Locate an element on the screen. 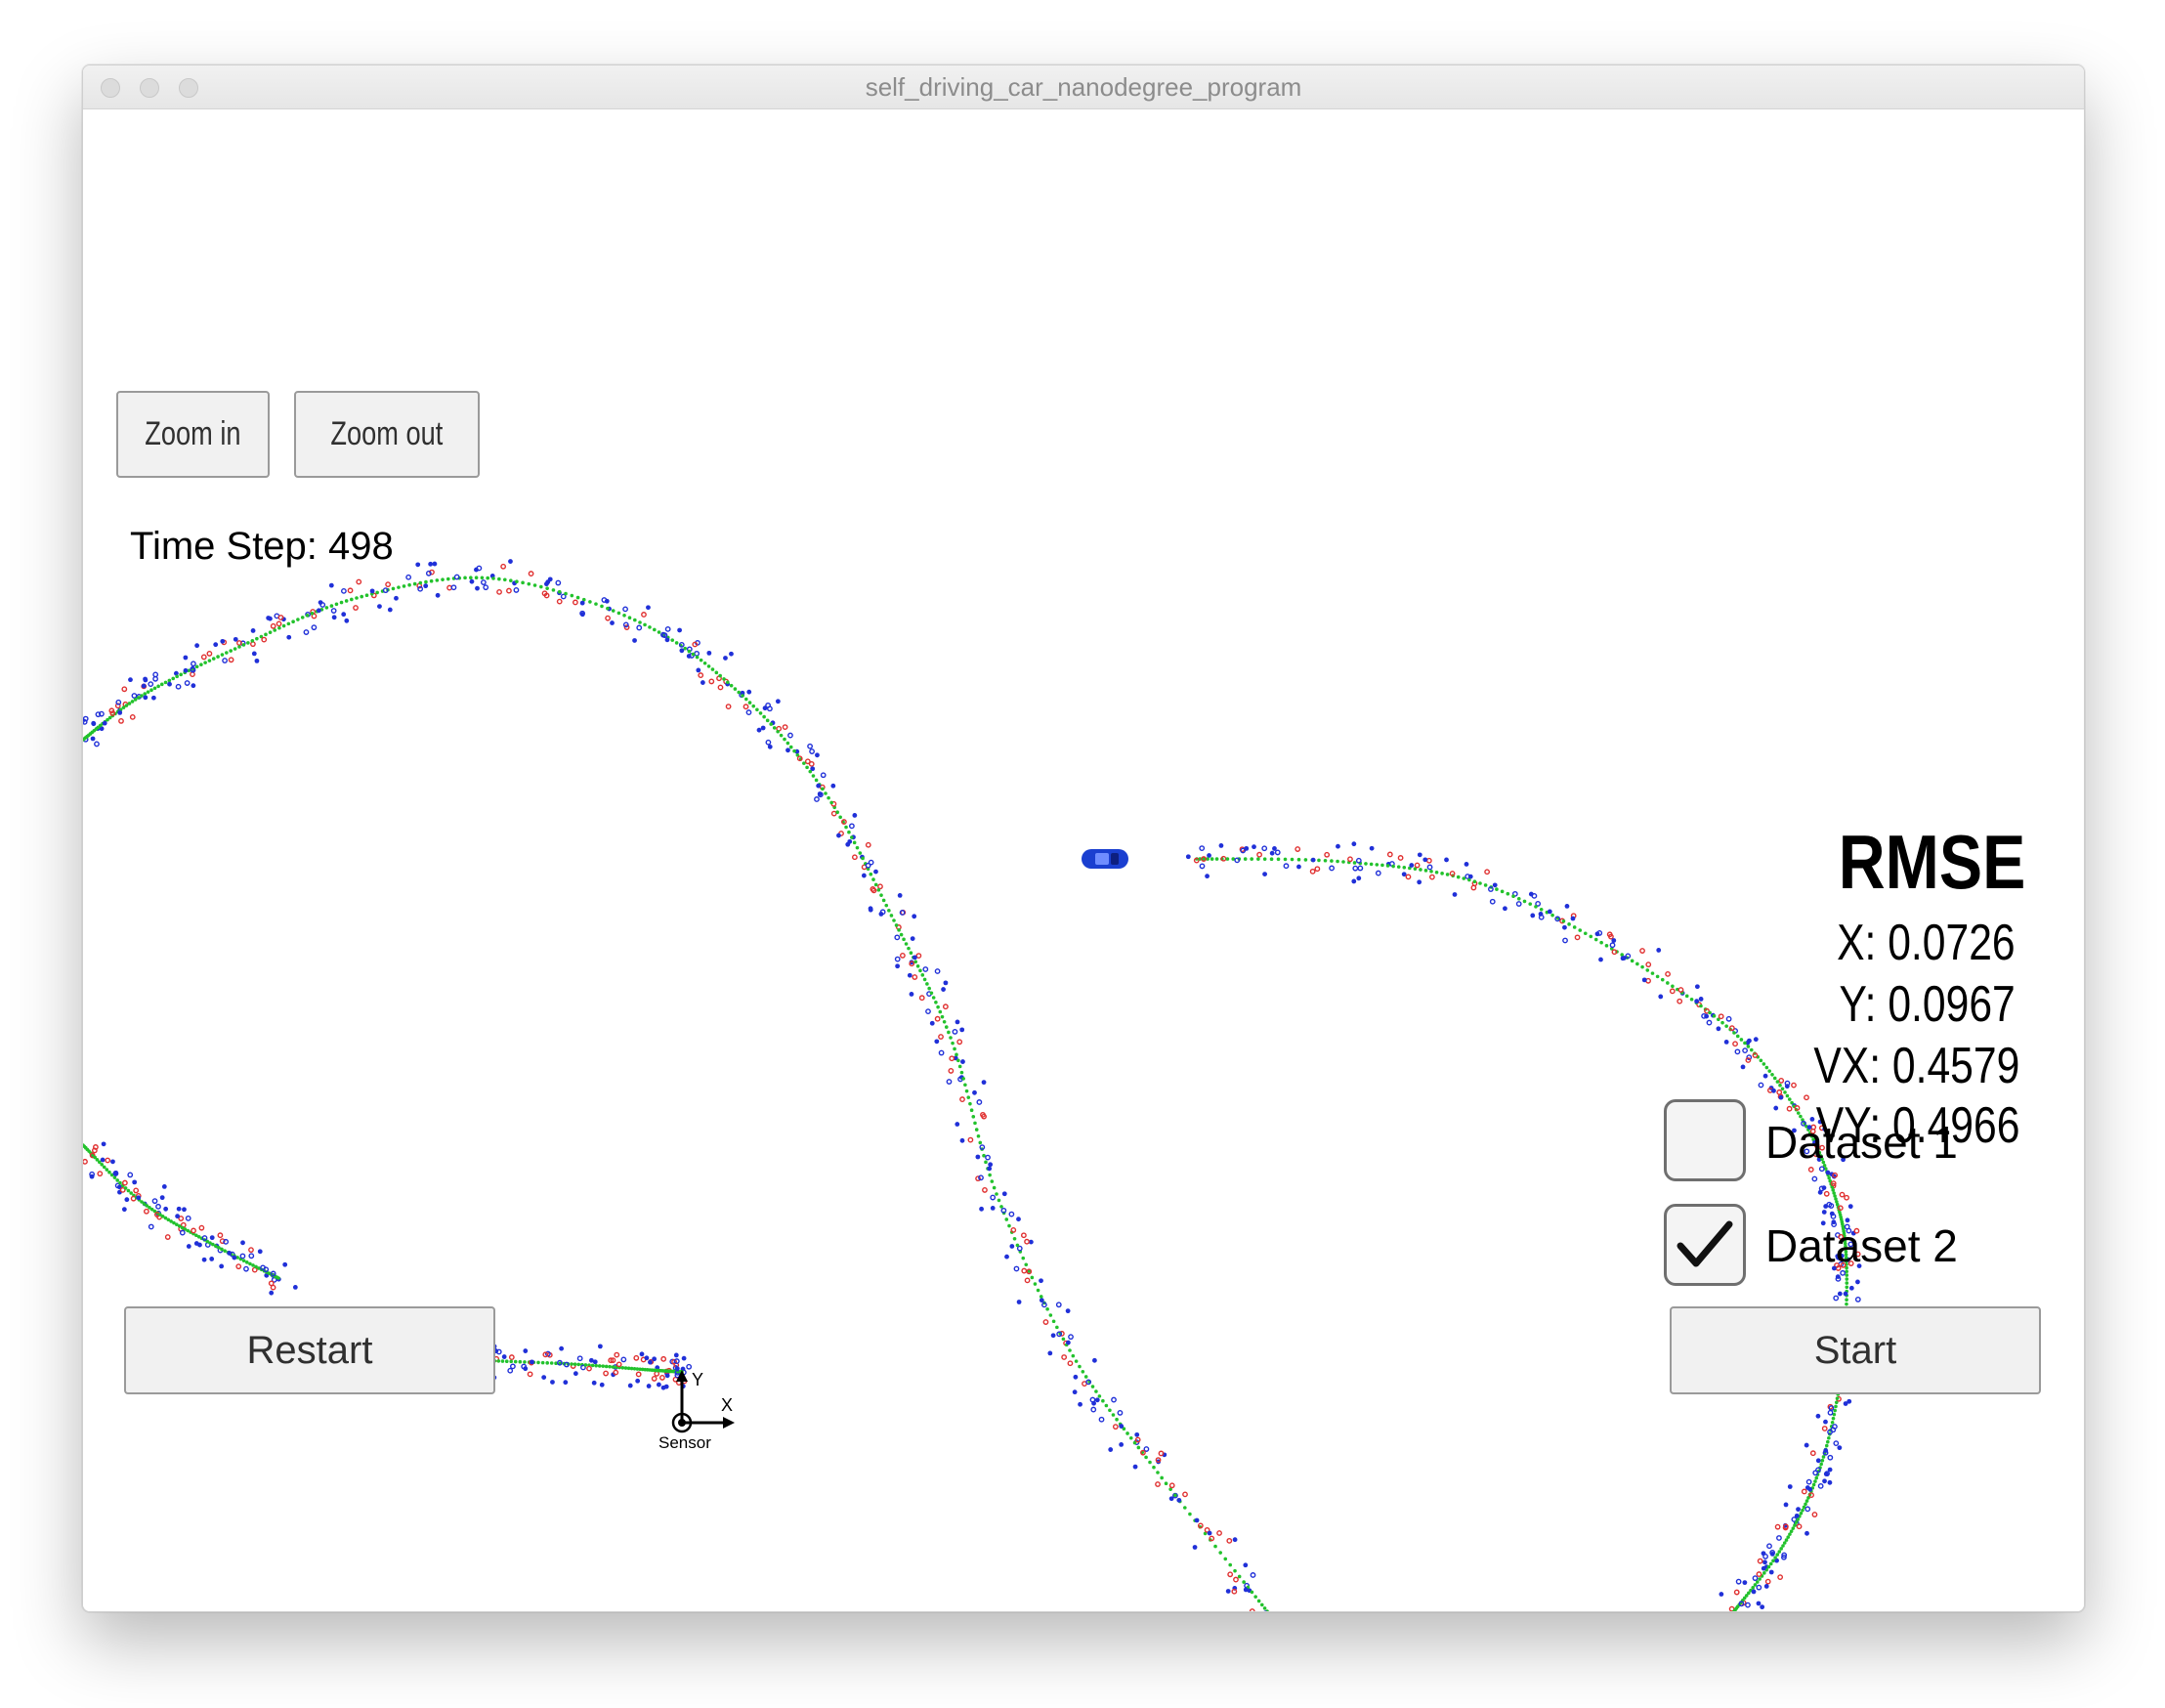 The height and width of the screenshot is (1708, 2165). minimize-window-button is located at coordinates (149, 88).